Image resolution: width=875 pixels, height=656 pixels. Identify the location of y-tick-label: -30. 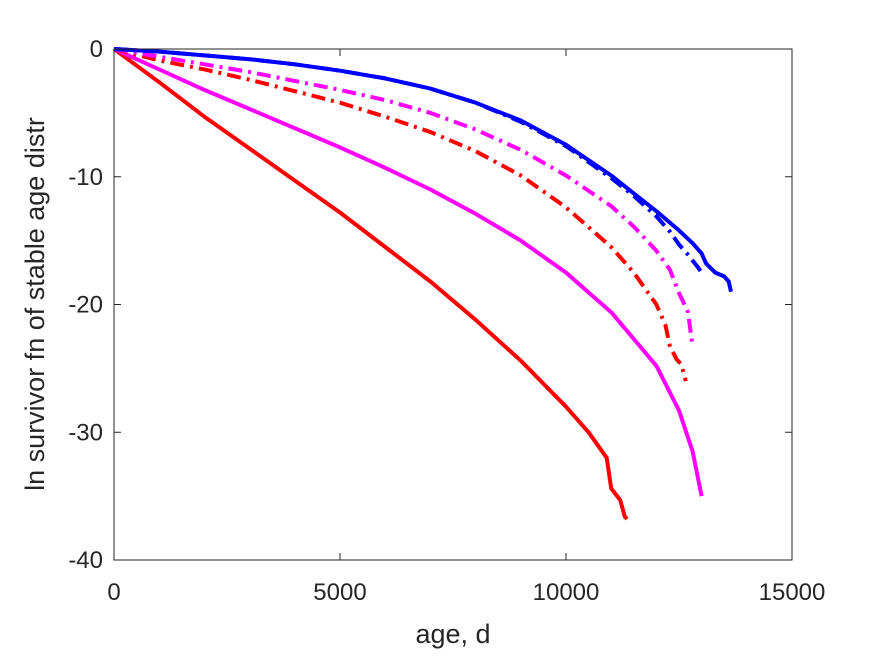
(85, 432).